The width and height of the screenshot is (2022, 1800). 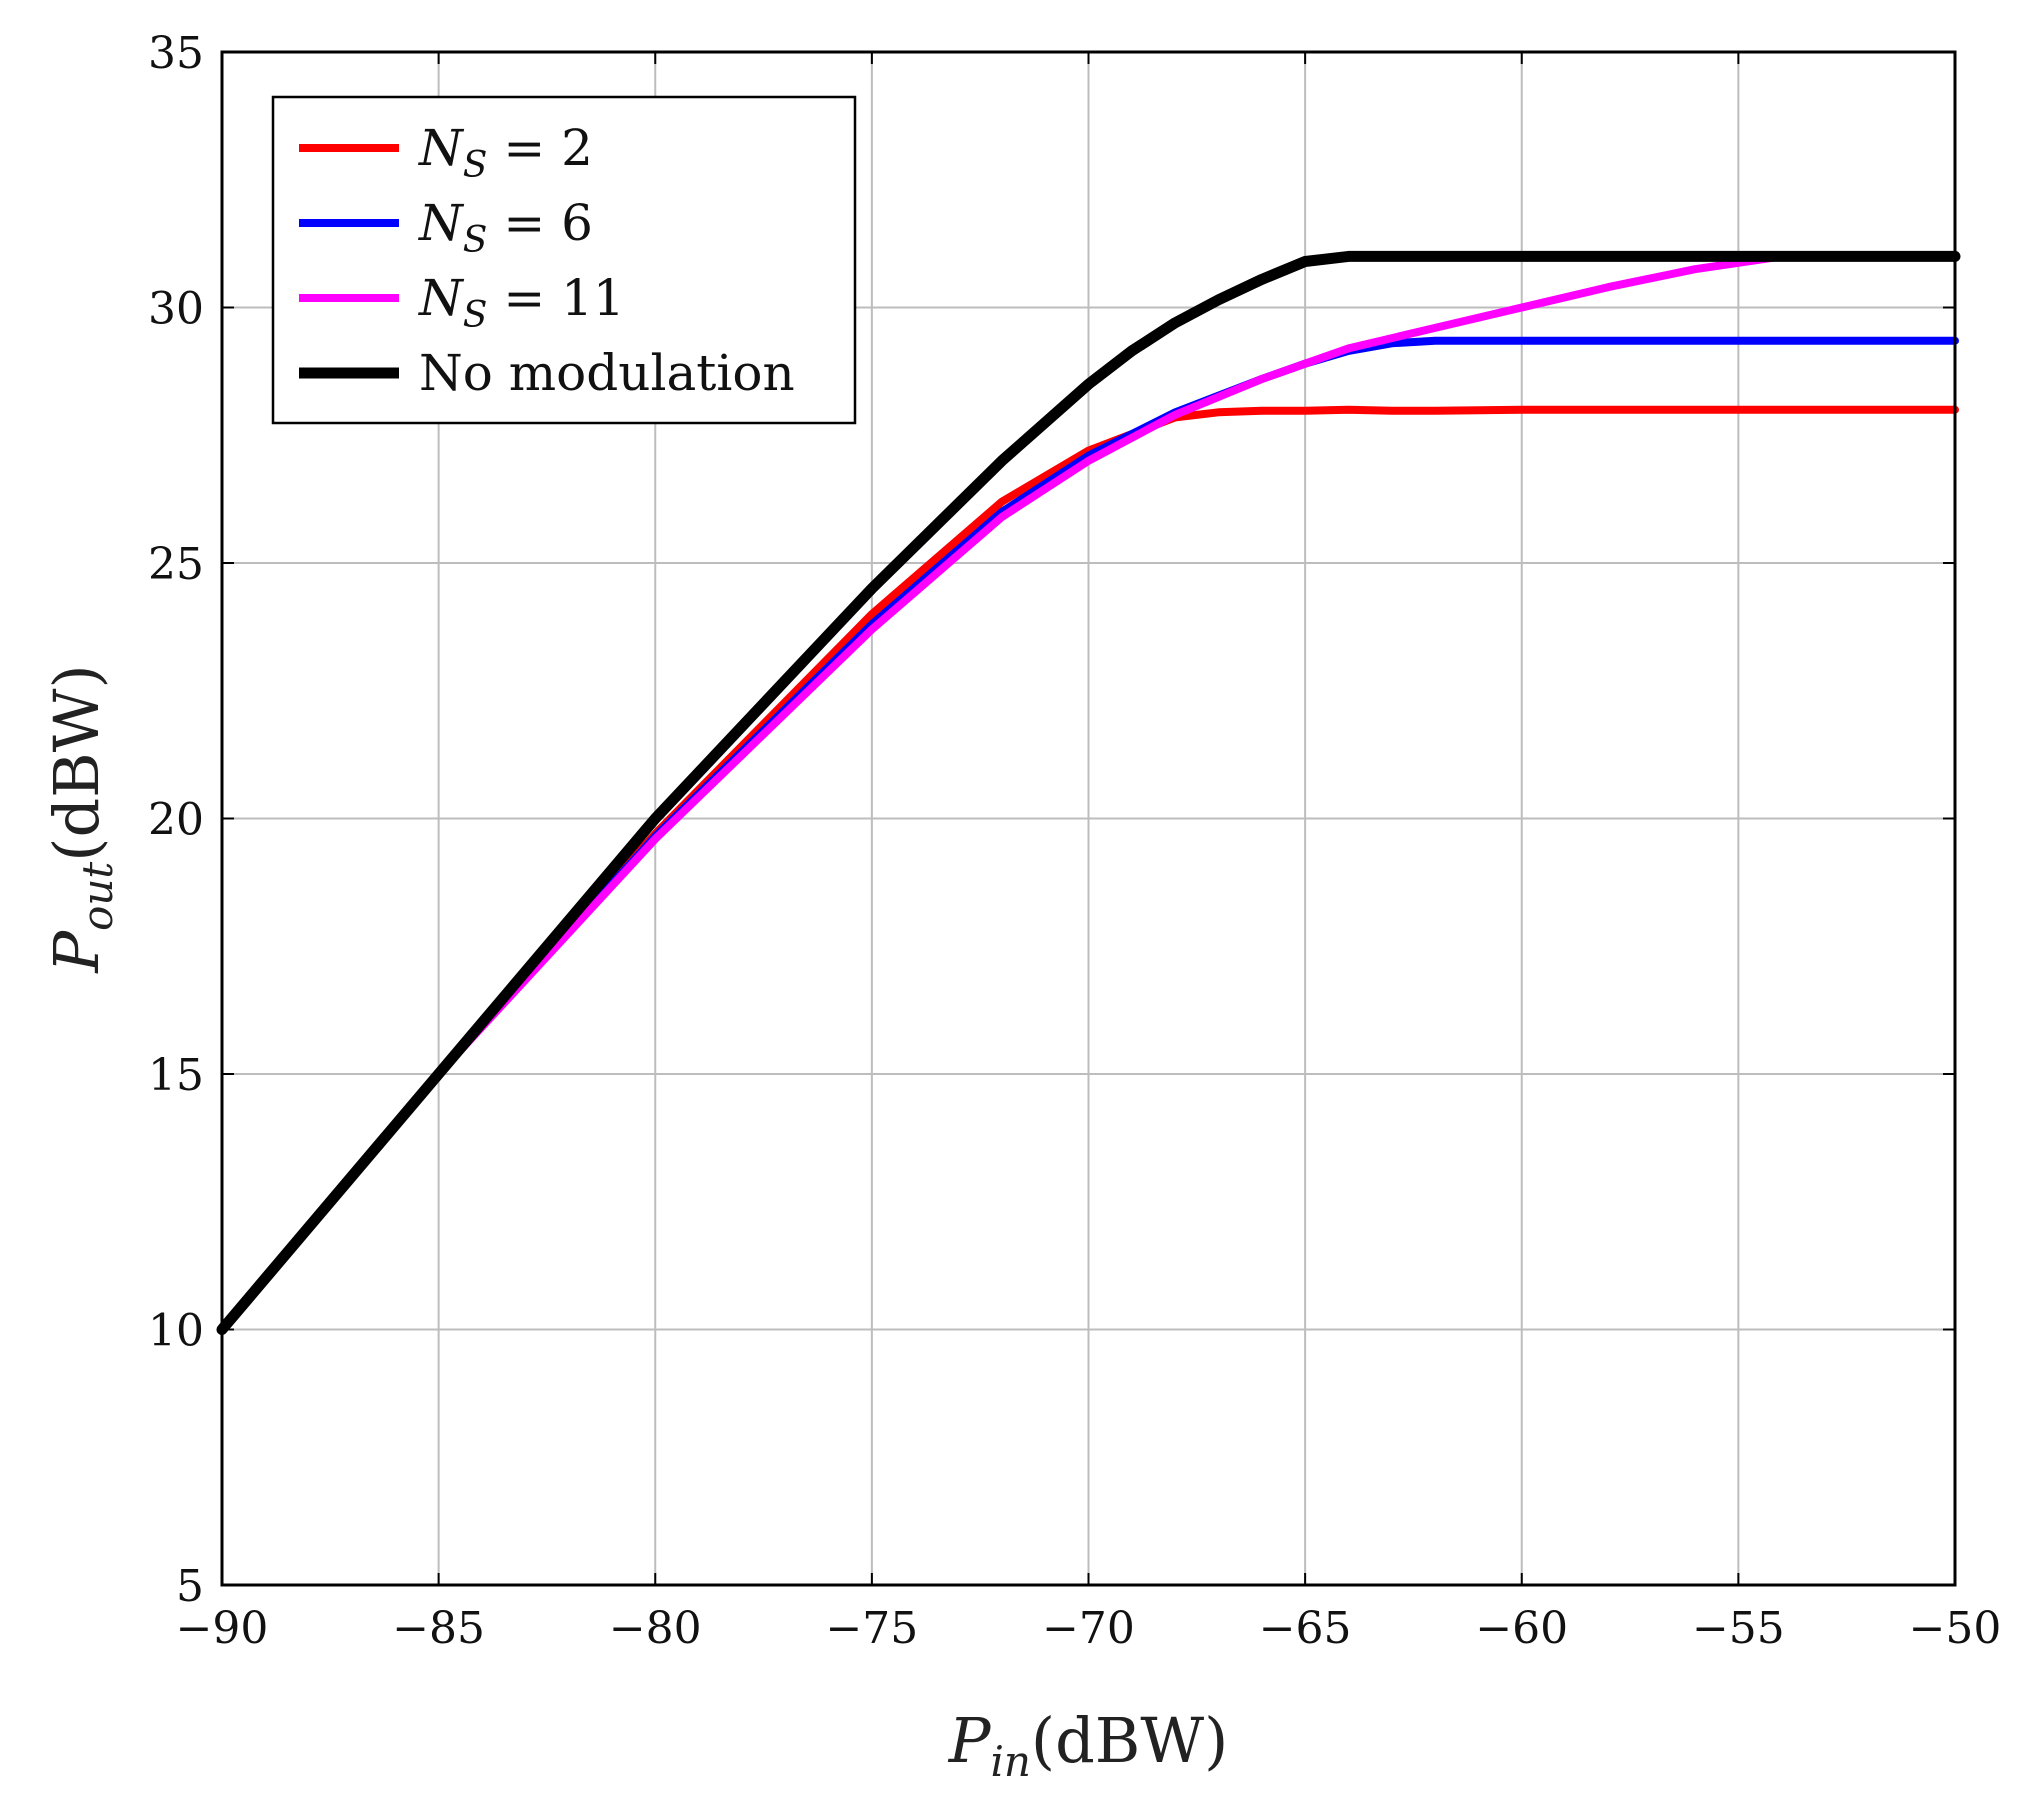 What do you see at coordinates (222, 1628) in the screenshot?
I see `x-tick-label: −90` at bounding box center [222, 1628].